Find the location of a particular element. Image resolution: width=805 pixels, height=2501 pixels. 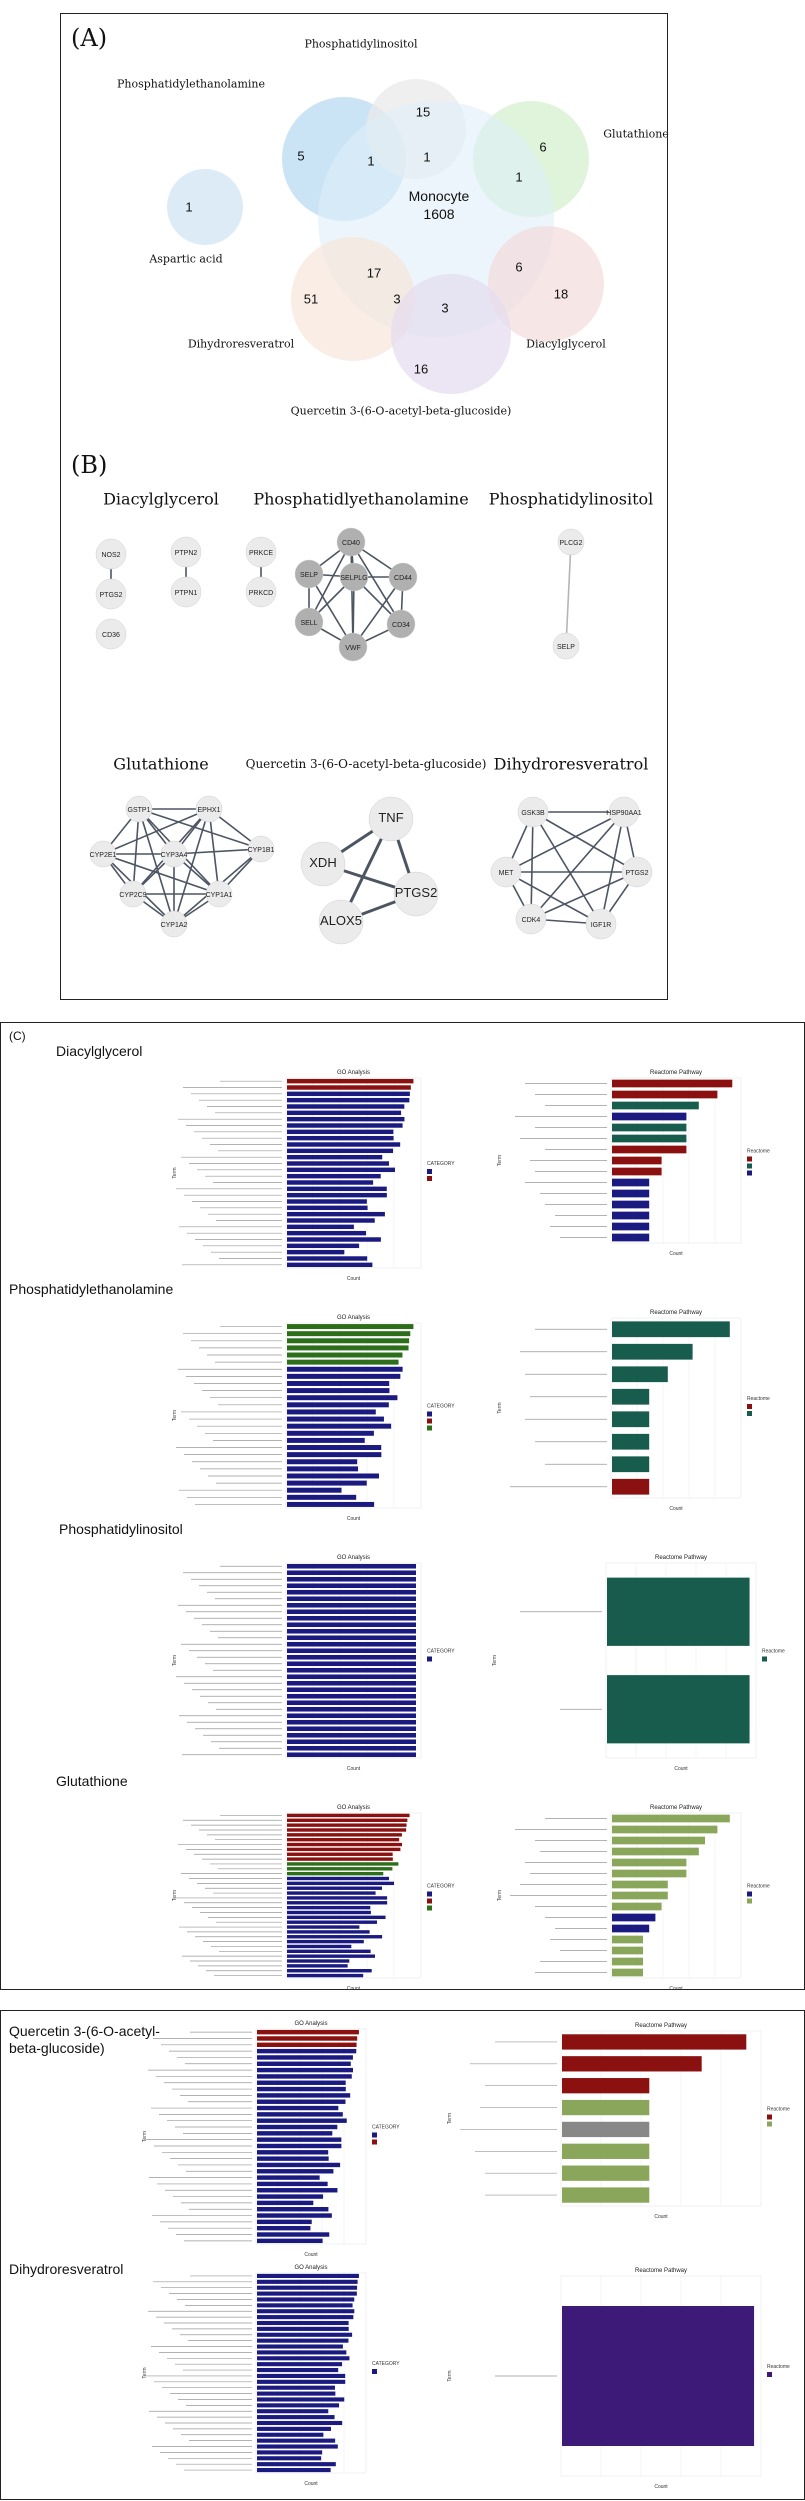

network-node-label: GSK3B is located at coordinates (533, 813).